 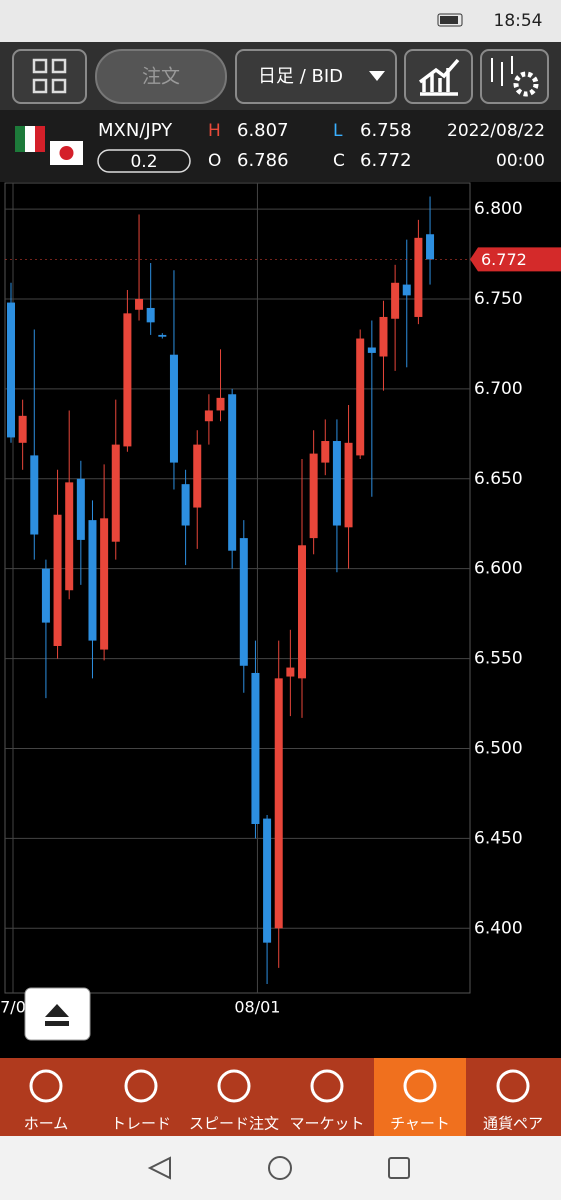 I want to click on order-label: 注文, so click(x=161, y=77).